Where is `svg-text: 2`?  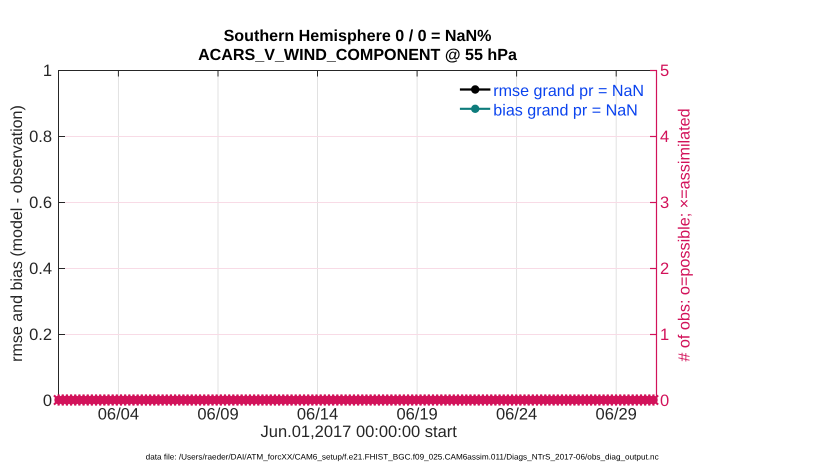 svg-text: 2 is located at coordinates (664, 269).